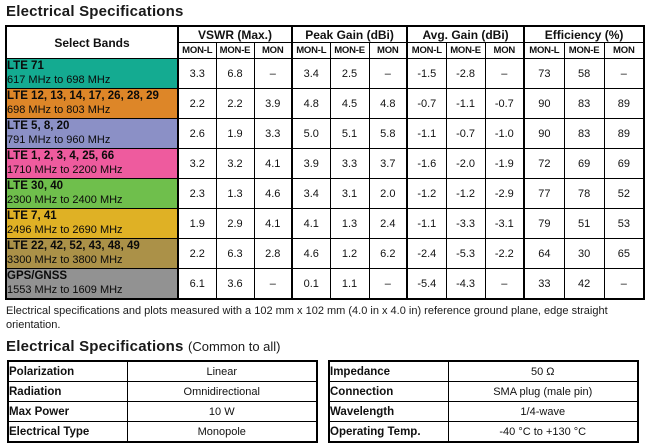 The image size is (646, 443). Describe the element at coordinates (465, 73) in the screenshot. I see `spec-value-cell: -2.8` at that location.